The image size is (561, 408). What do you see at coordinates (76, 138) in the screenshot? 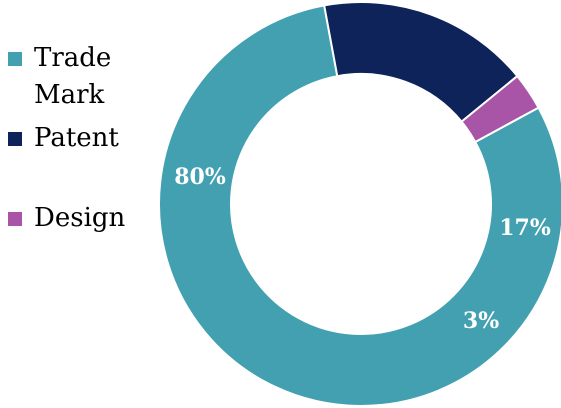
I see `legend-label-patent: Patent` at bounding box center [76, 138].